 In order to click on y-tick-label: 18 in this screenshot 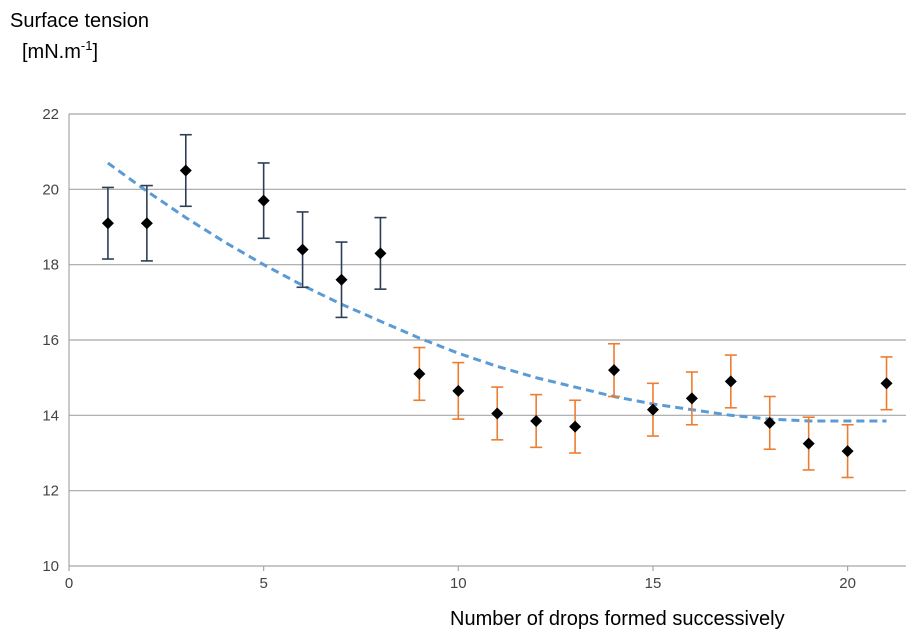, I will do `click(50, 265)`.